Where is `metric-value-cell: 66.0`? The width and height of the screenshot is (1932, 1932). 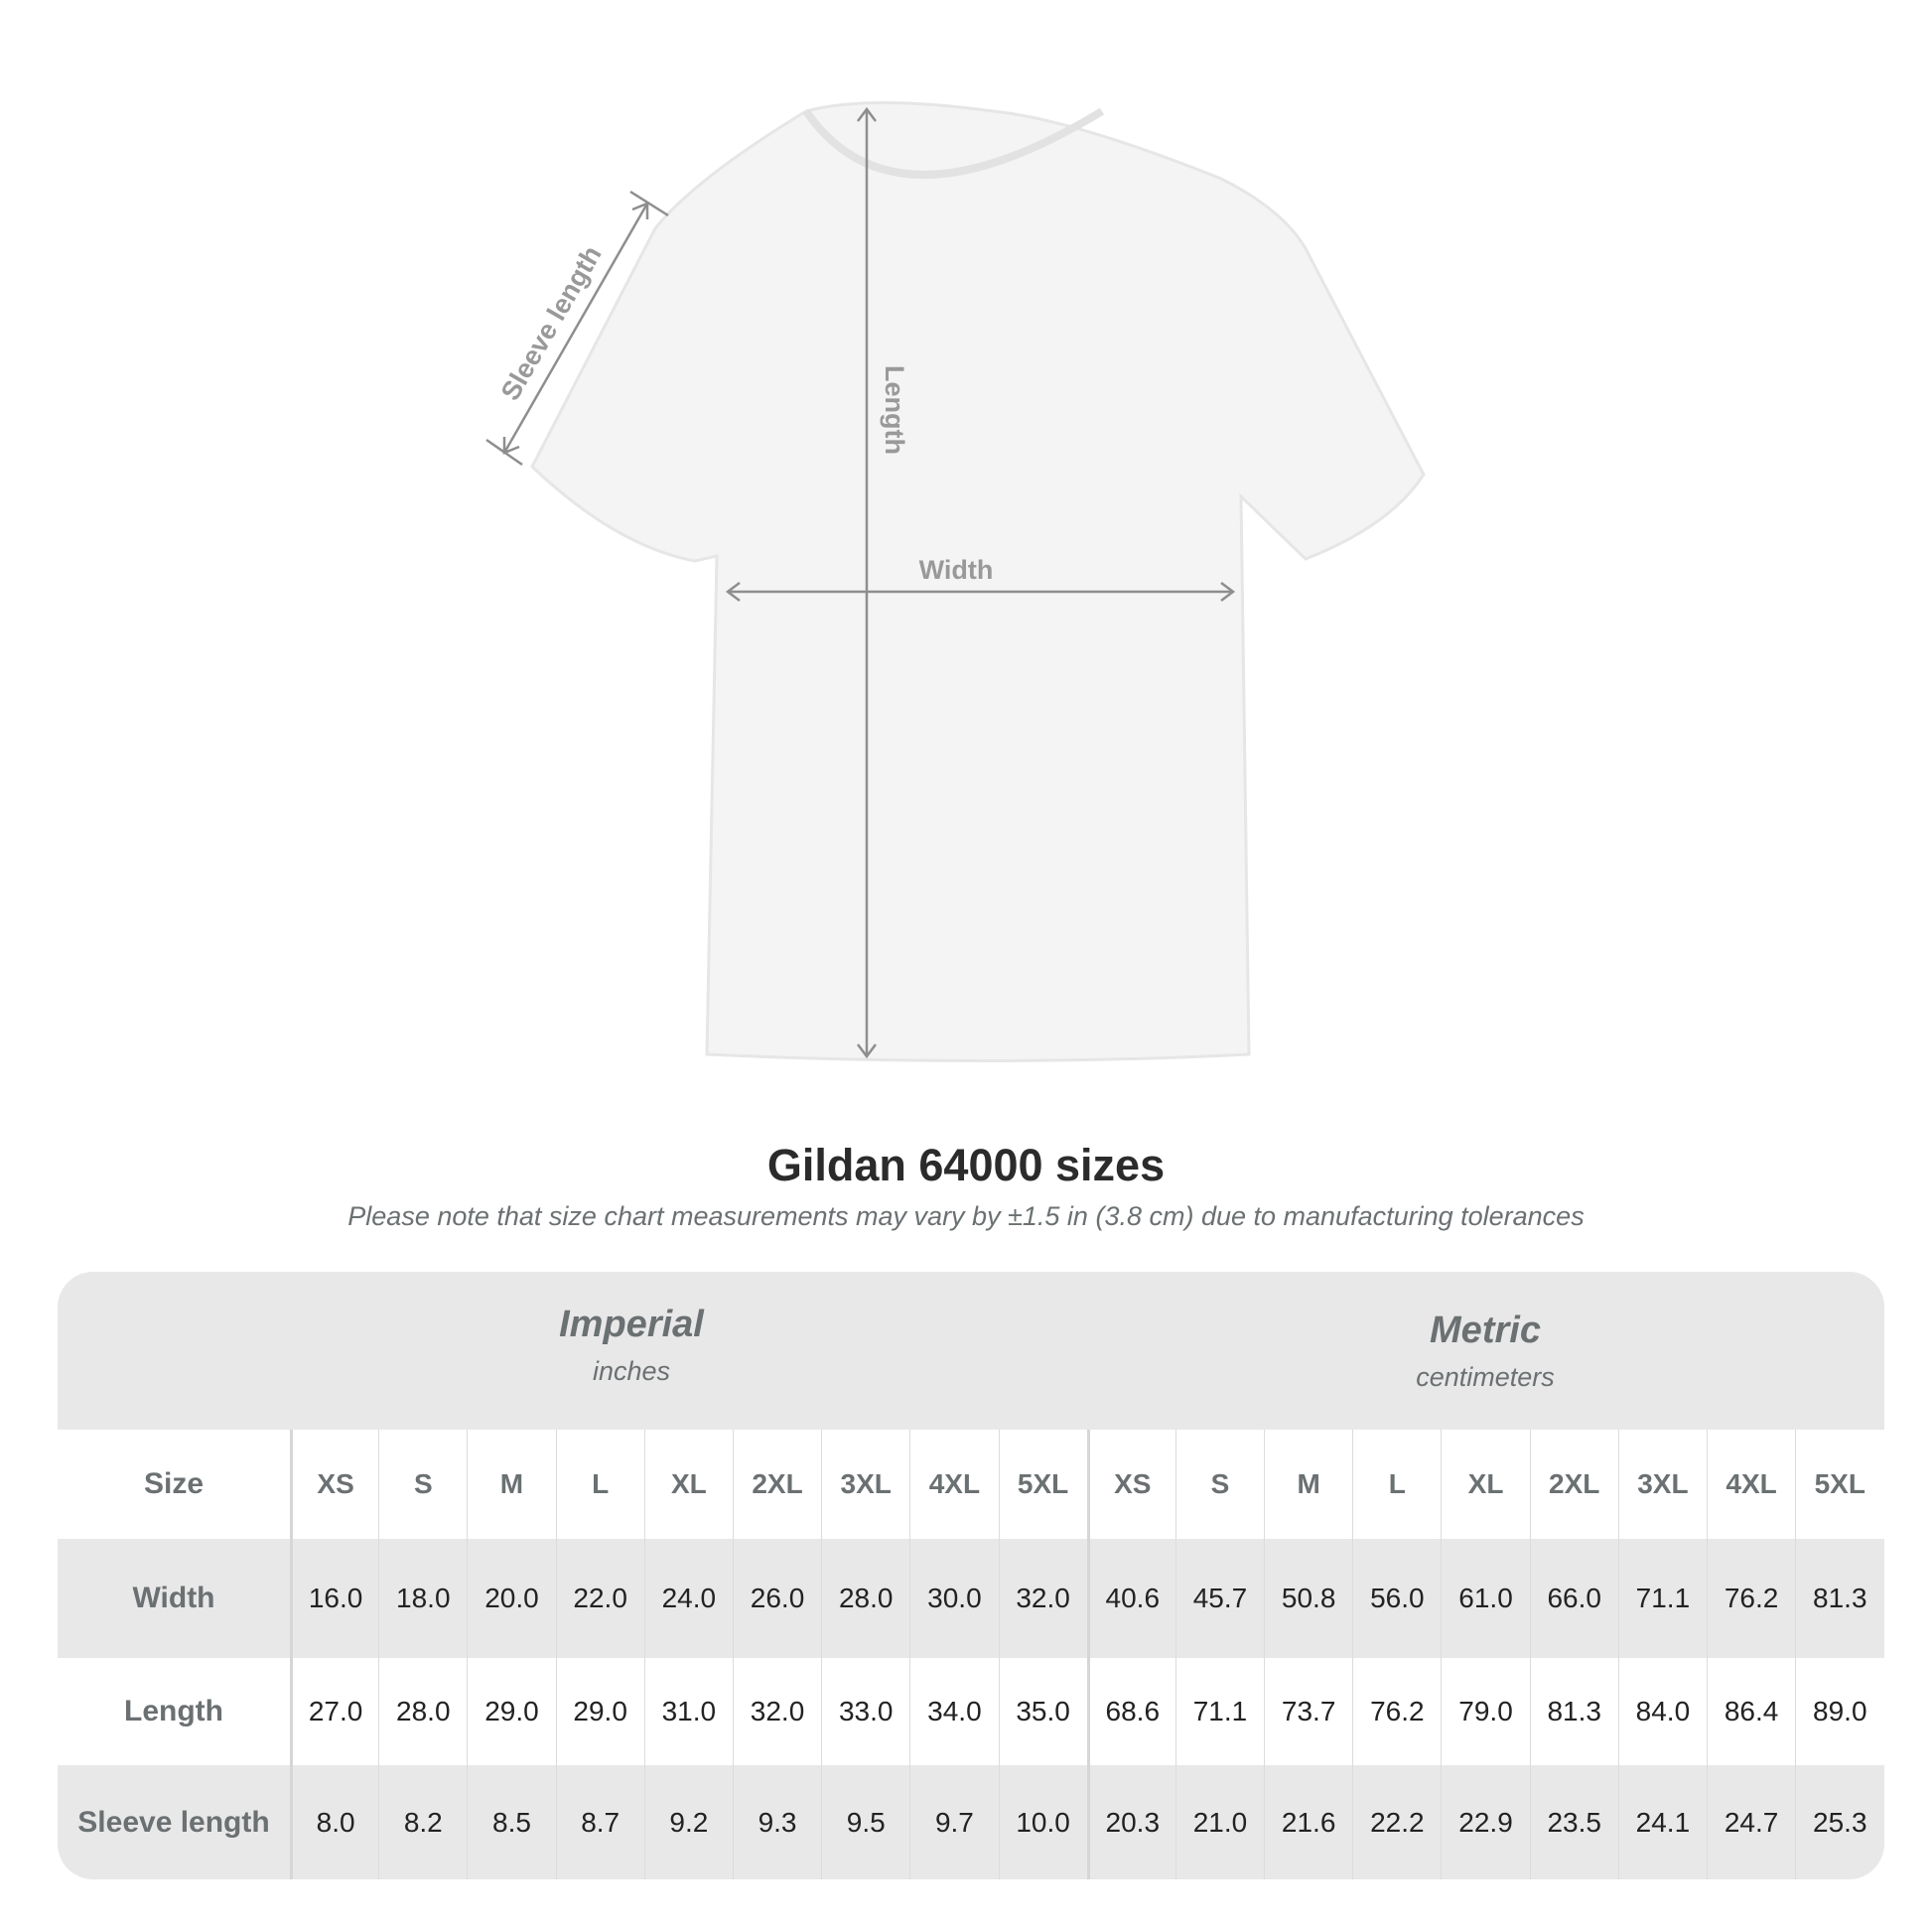 metric-value-cell: 66.0 is located at coordinates (1573, 1599).